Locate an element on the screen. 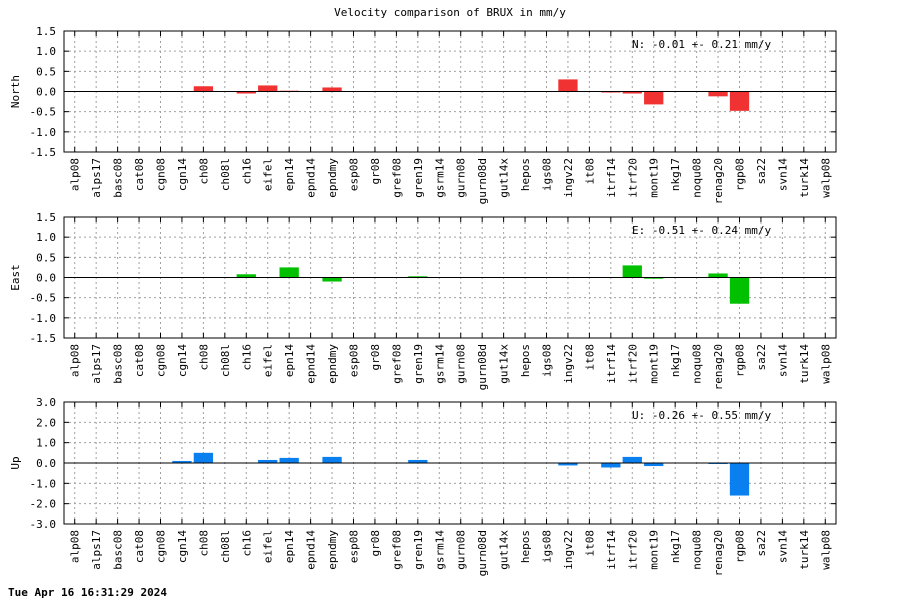 The image size is (900, 600). panel-2-xtick-label-noqu08: noqu08 is located at coordinates (697, 364).